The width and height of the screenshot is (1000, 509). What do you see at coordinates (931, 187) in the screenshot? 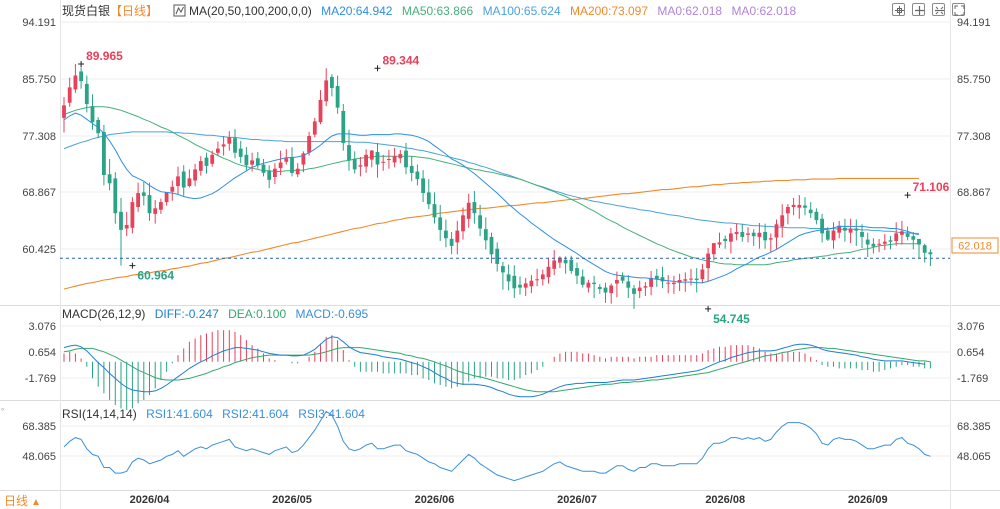
I see `extreme-label: 71.106` at bounding box center [931, 187].